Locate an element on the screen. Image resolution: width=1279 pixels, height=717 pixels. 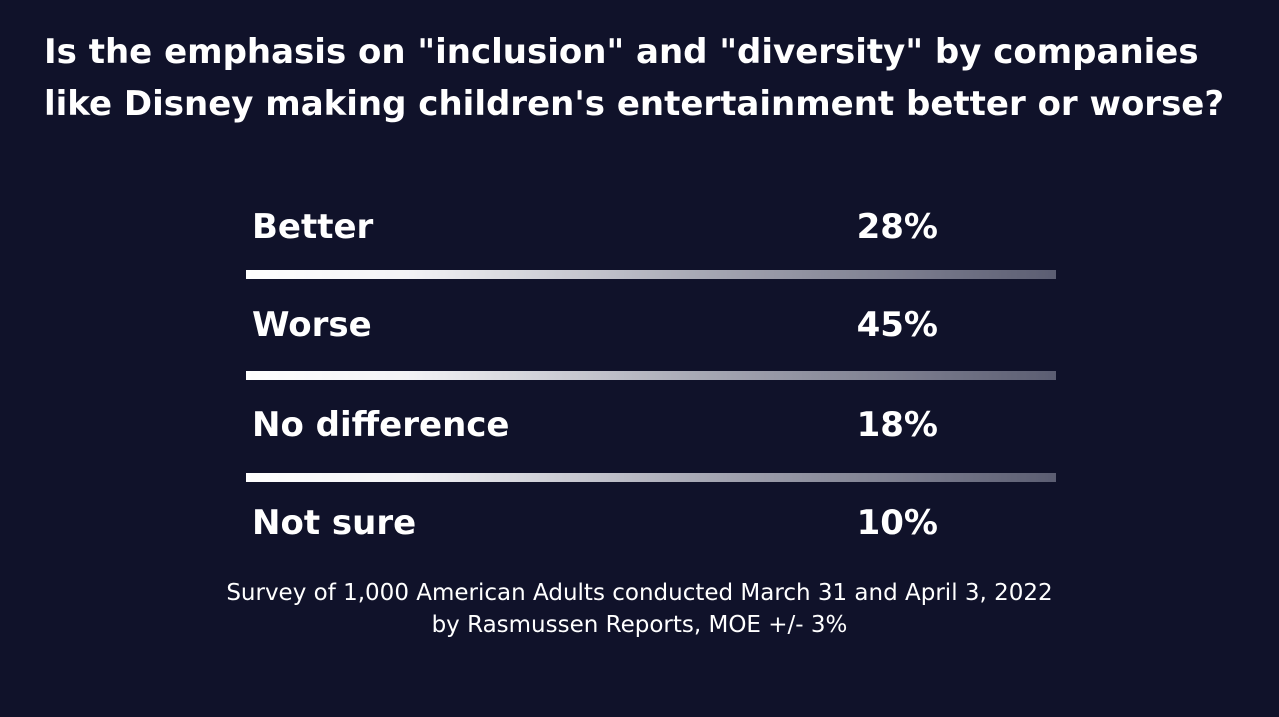
category-label: Worse is located at coordinates (312, 325).